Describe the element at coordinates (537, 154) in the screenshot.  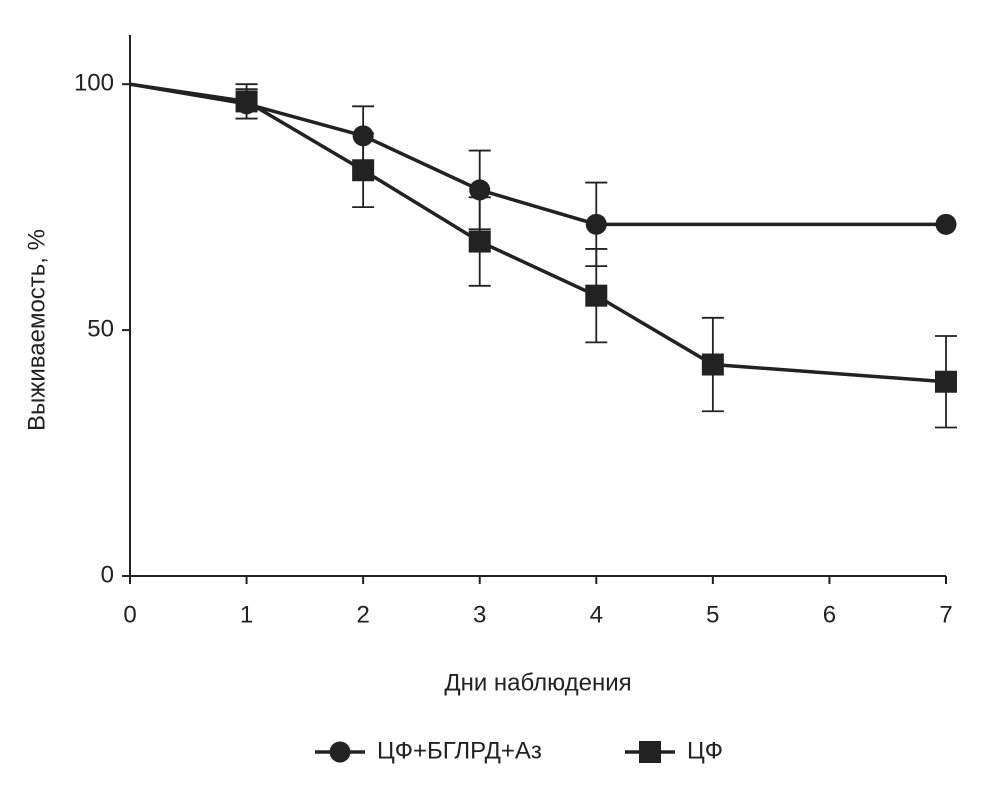
I see `series-line` at that location.